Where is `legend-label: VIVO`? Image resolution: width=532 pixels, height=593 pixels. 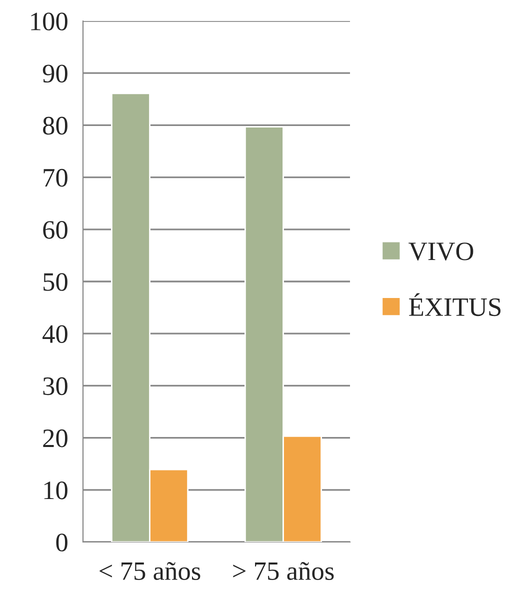
legend-label: VIVO is located at coordinates (441, 251).